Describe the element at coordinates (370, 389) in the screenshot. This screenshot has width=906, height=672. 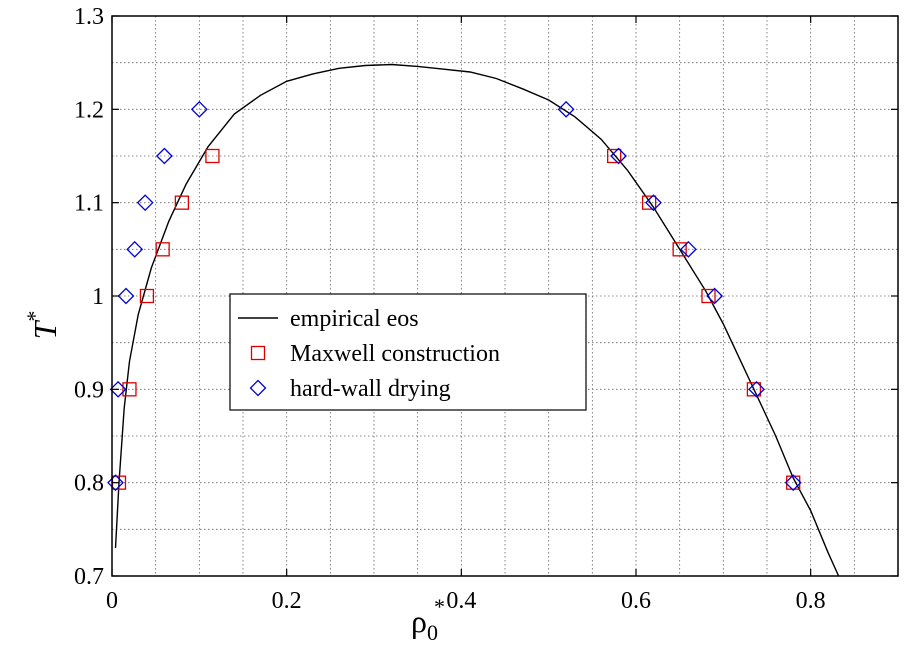
I see `legend-label: hard-wall drying` at that location.